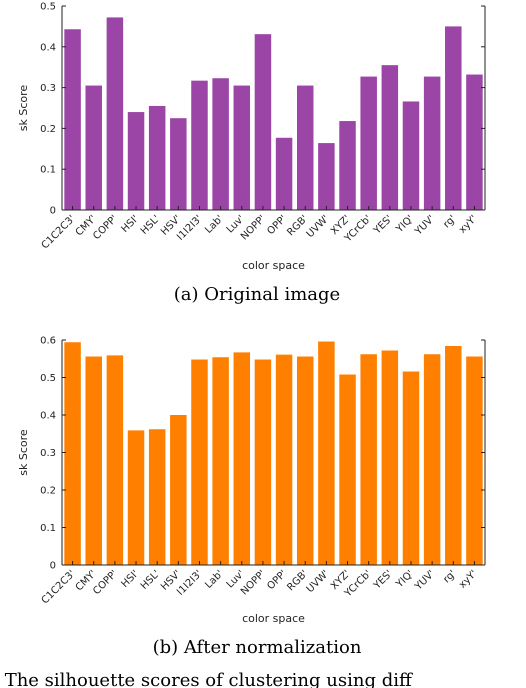 Image resolution: width=526 pixels, height=688 pixels. I want to click on caption-original-image: (a) Original image, so click(257, 294).